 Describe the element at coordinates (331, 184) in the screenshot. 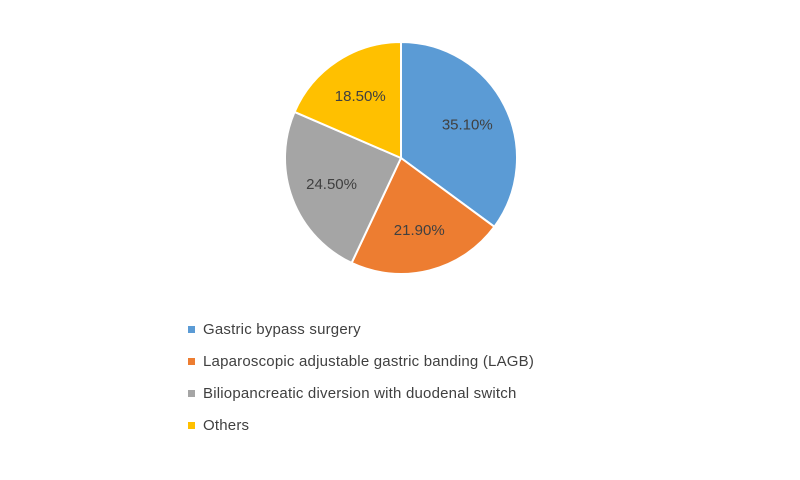

I see `pie-data-label: 24.50%` at that location.